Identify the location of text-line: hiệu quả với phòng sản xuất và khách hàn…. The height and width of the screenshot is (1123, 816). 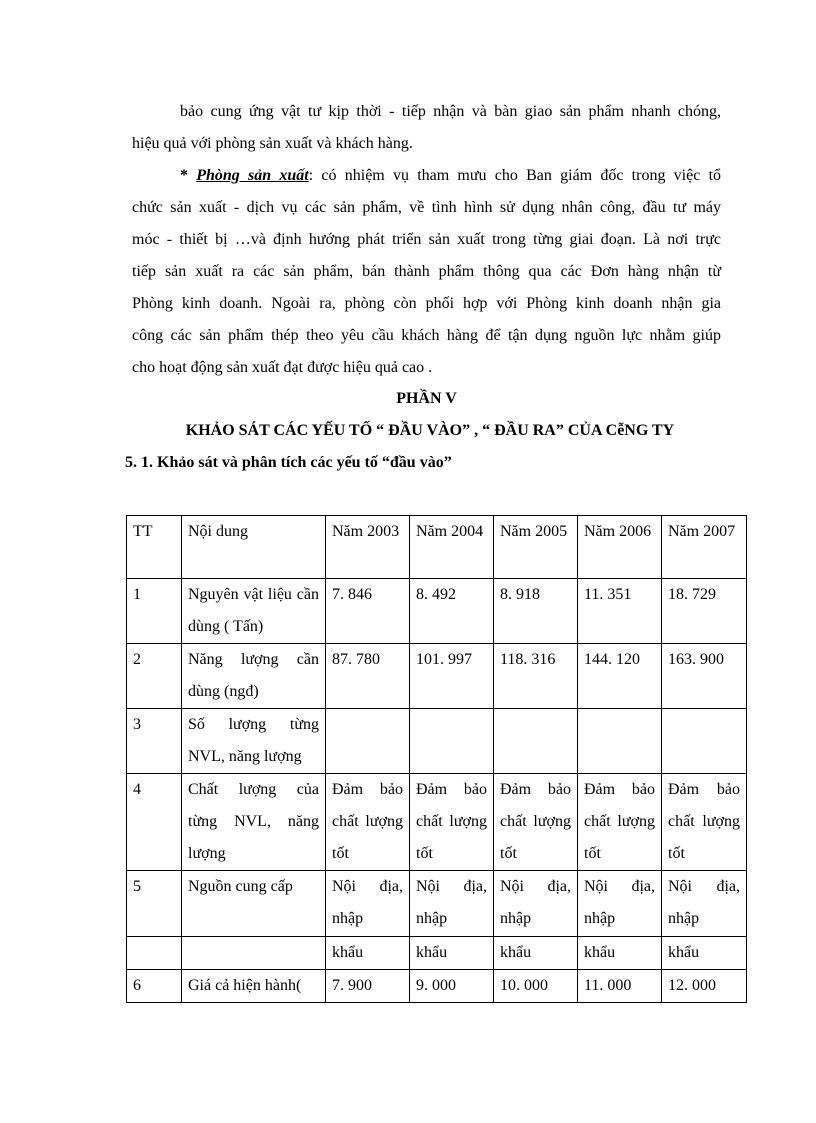
(272, 143).